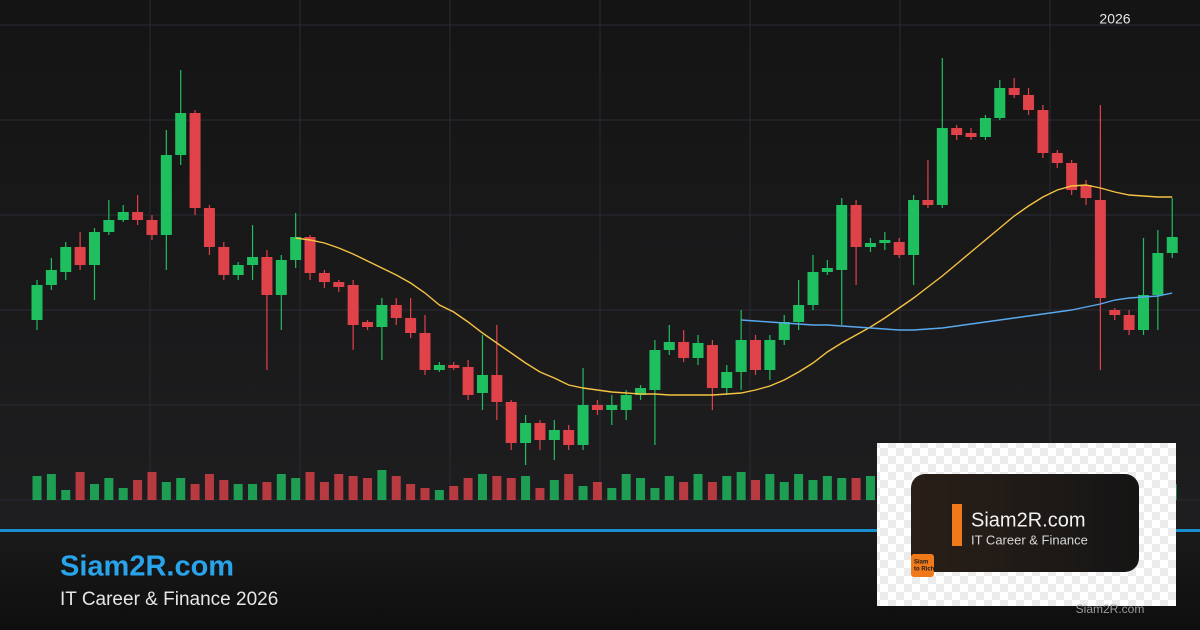  Describe the element at coordinates (924, 570) in the screenshot. I see `badge-line: to Rich` at that location.